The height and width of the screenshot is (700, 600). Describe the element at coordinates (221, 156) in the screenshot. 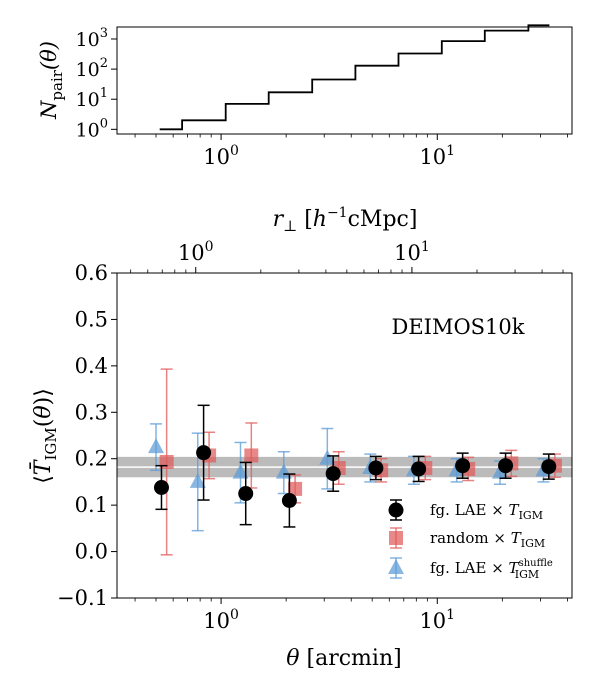

I see `top-xtick-label: 10⁰` at that location.